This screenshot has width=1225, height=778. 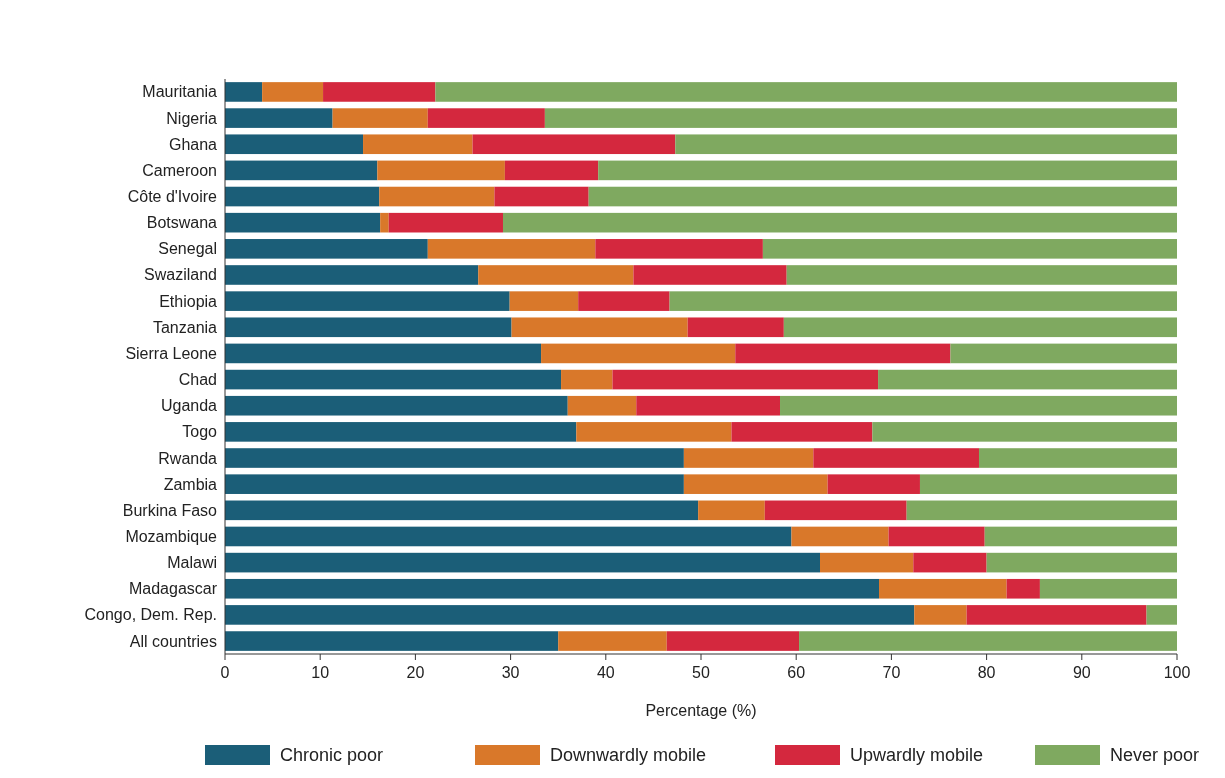 I want to click on y-tick-label: Ethiopia, so click(x=188, y=301).